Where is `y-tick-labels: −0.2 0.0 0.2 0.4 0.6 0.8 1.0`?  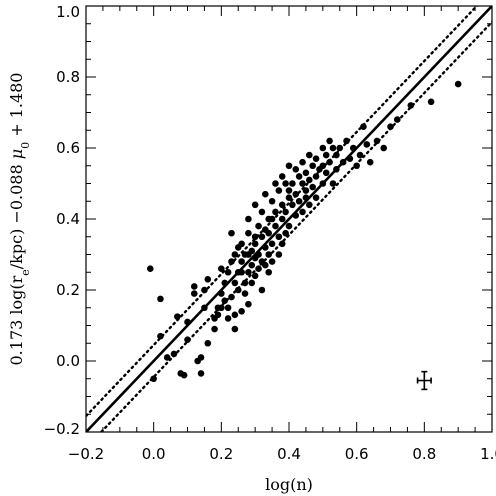 y-tick-labels: −0.2 0.0 0.2 0.4 0.6 0.8 1.0 is located at coordinates (62, 220).